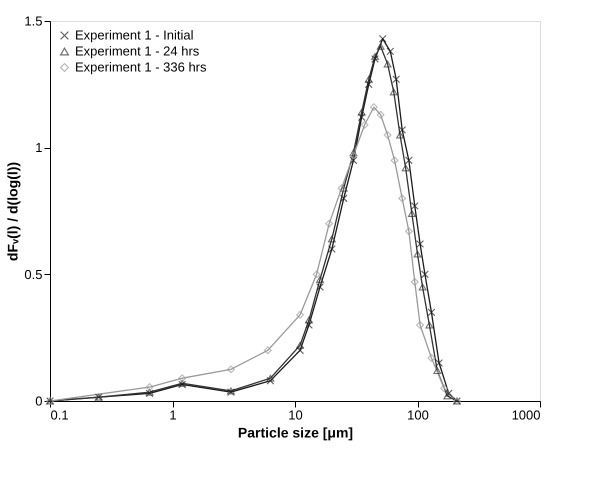 The image size is (597, 479). Describe the element at coordinates (38, 401) in the screenshot. I see `y-tick-label: 0` at that location.